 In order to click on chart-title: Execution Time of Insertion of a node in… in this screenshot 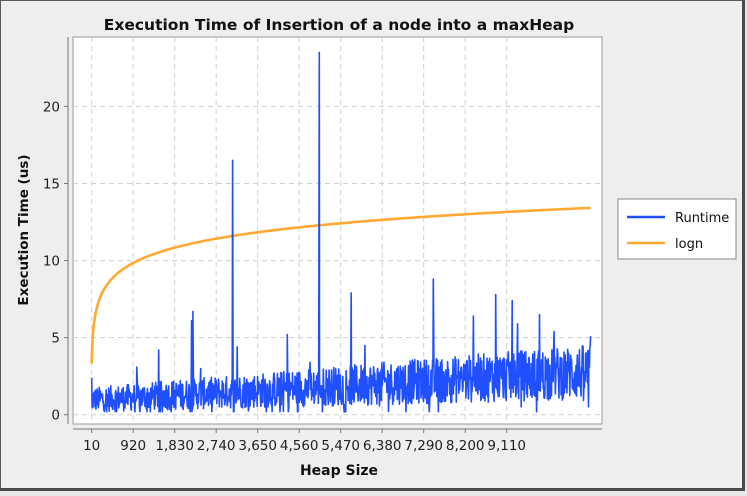, I will do `click(339, 25)`.